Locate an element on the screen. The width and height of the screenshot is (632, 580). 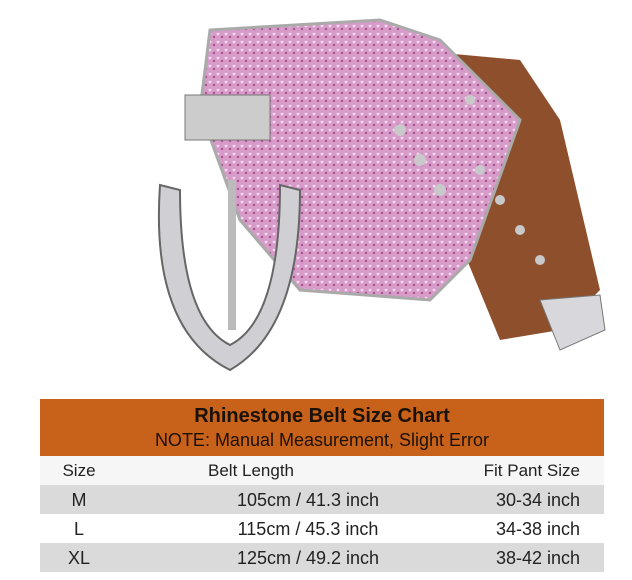
belt-tip is located at coordinates (572, 322).